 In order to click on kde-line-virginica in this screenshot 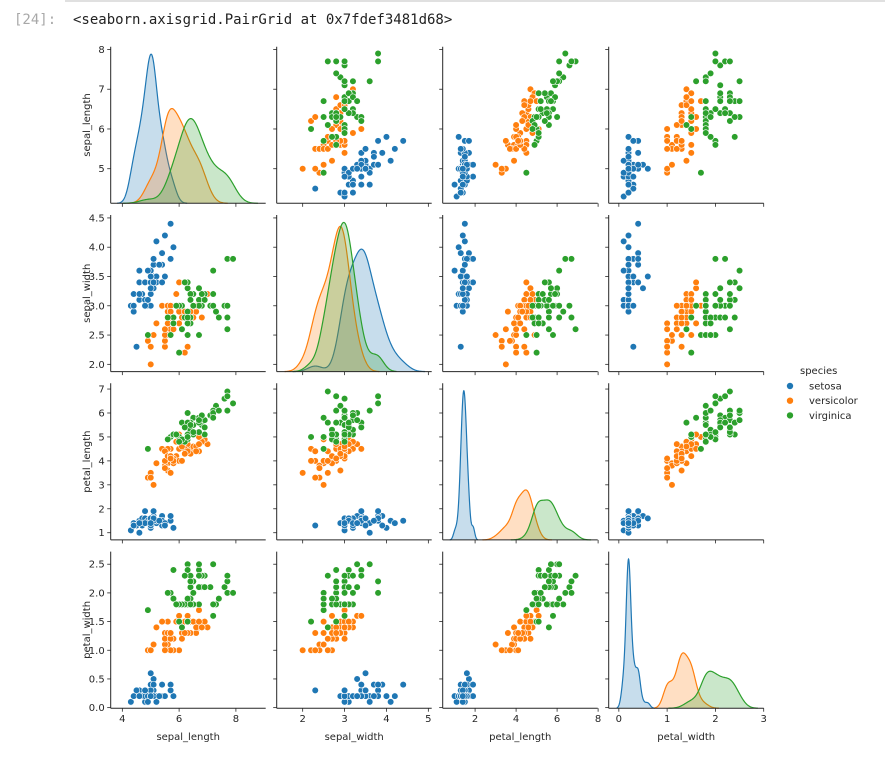, I will do `click(344, 297)`.